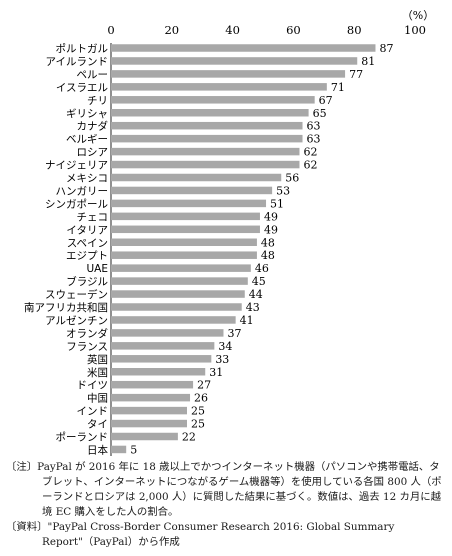 This screenshot has height=556, width=452. What do you see at coordinates (87, 333) in the screenshot?
I see `category-label: オランダ` at bounding box center [87, 333].